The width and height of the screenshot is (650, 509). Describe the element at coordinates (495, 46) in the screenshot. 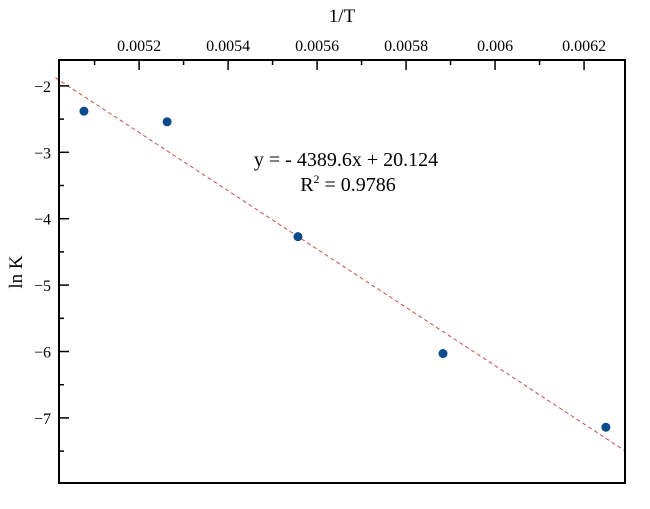

I see `x-tick-label: 0.006` at that location.